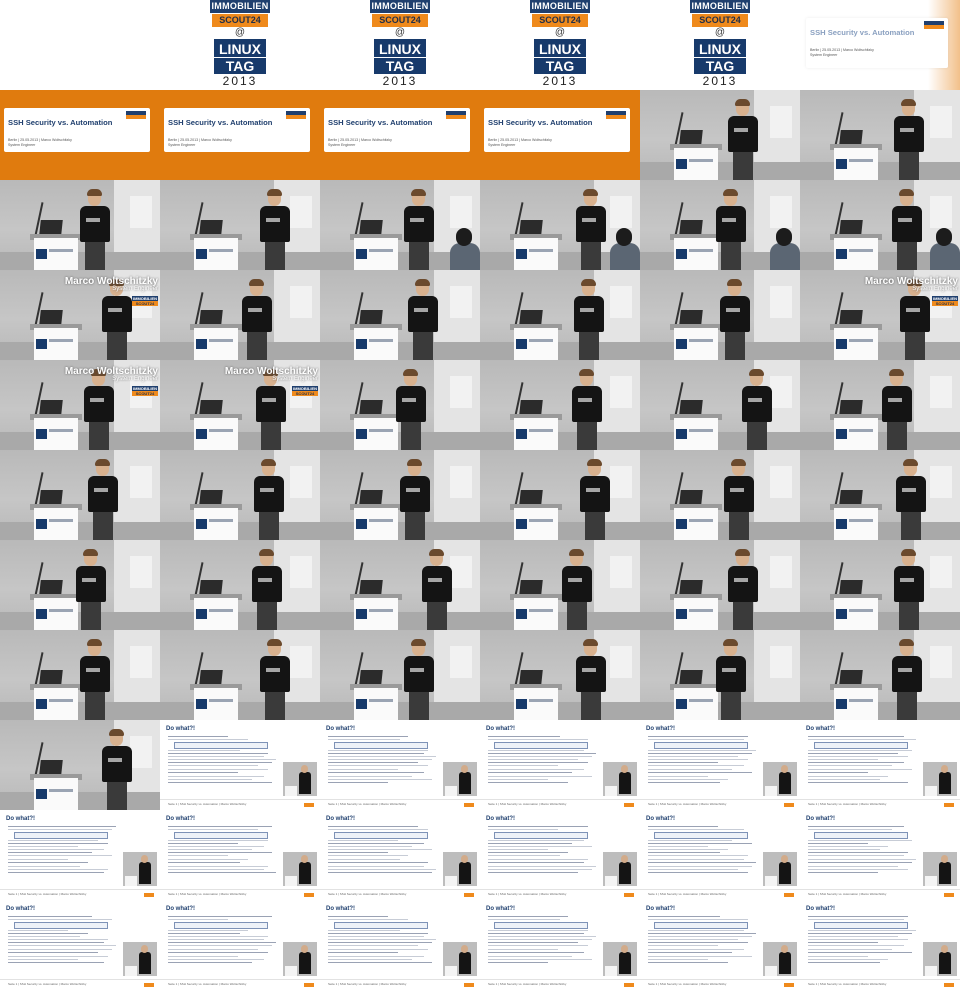 Image resolution: width=960 pixels, height=990 pixels. I want to click on speaker-video-inset, so click(620, 959).